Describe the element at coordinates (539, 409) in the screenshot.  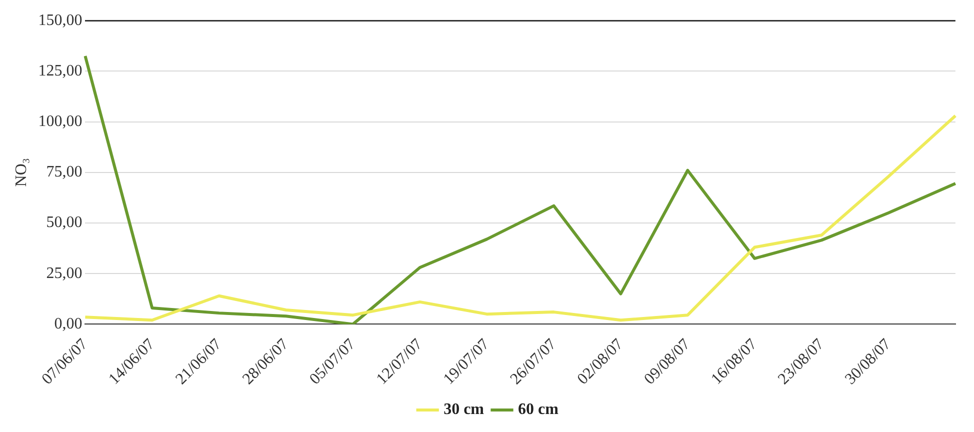
I see `legend-label: 60 cm` at that location.